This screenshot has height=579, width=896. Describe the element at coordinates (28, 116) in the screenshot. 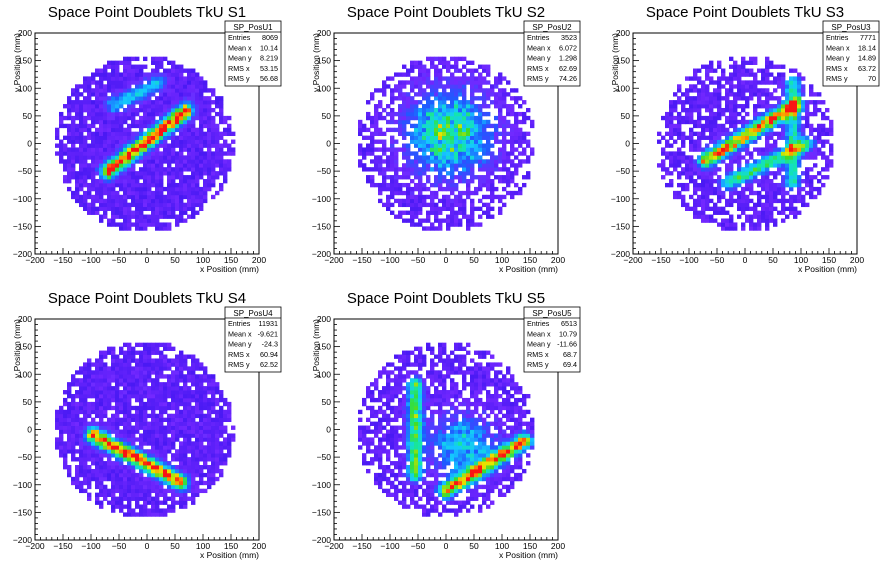

I see `y-tick-label: 50` at that location.